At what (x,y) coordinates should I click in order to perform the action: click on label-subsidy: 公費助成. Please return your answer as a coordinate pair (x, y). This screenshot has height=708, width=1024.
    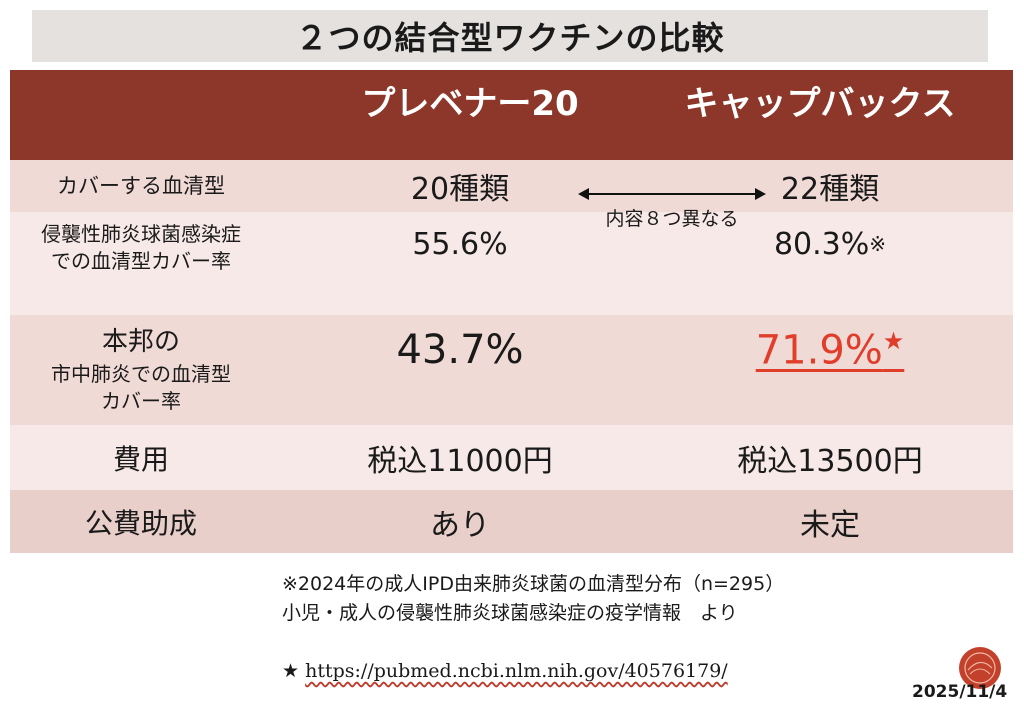
    Looking at the image, I should click on (140, 523).